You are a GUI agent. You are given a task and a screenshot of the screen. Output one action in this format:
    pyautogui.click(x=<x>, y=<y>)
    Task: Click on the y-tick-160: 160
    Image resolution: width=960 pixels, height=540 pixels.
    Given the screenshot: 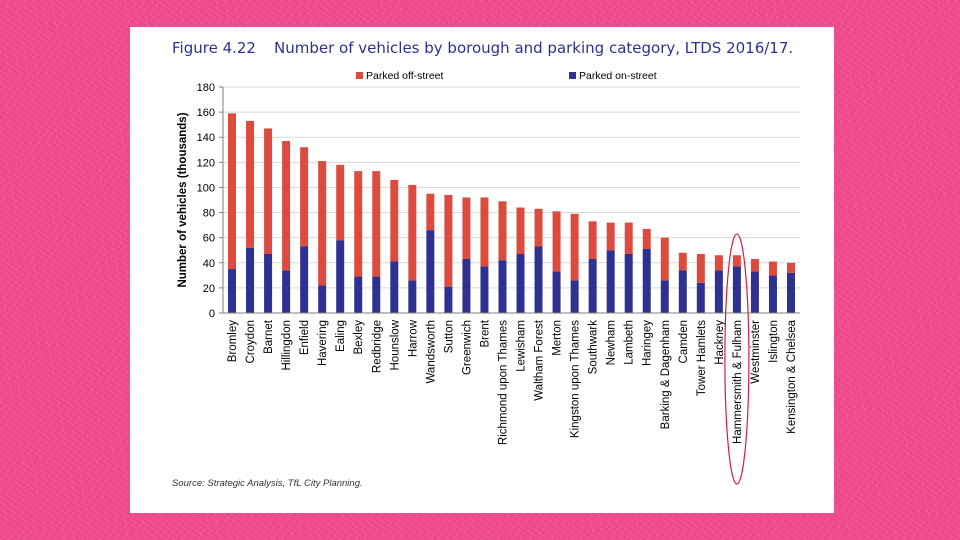 What is the action you would take?
    pyautogui.click(x=206, y=113)
    